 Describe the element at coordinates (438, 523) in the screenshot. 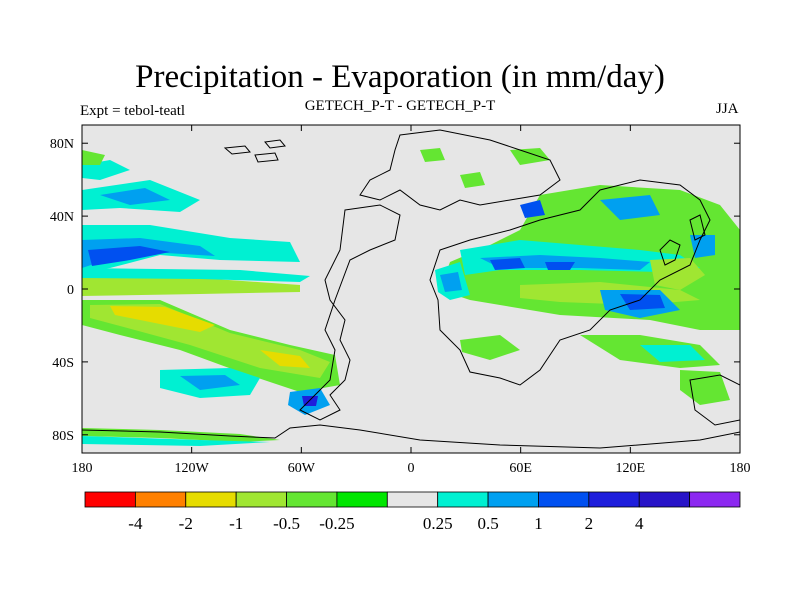

I see `colorbar-label: 0.25` at that location.